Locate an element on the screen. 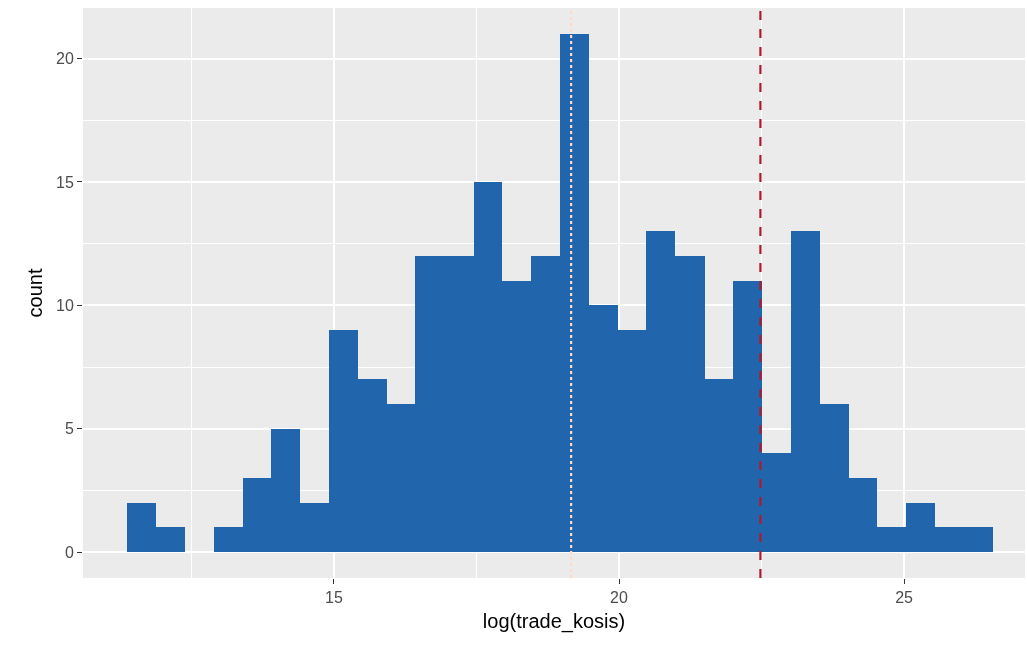 The image size is (1027, 650). y-tick-label: 10 is located at coordinates (65, 305).